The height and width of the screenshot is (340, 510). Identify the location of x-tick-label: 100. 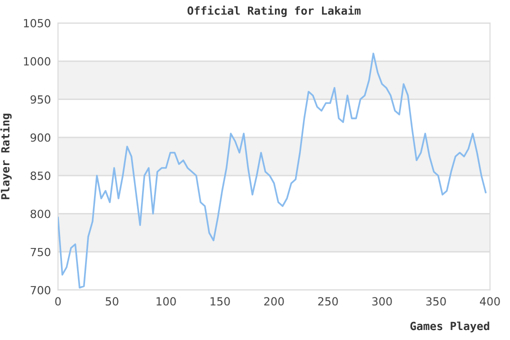
(166, 301).